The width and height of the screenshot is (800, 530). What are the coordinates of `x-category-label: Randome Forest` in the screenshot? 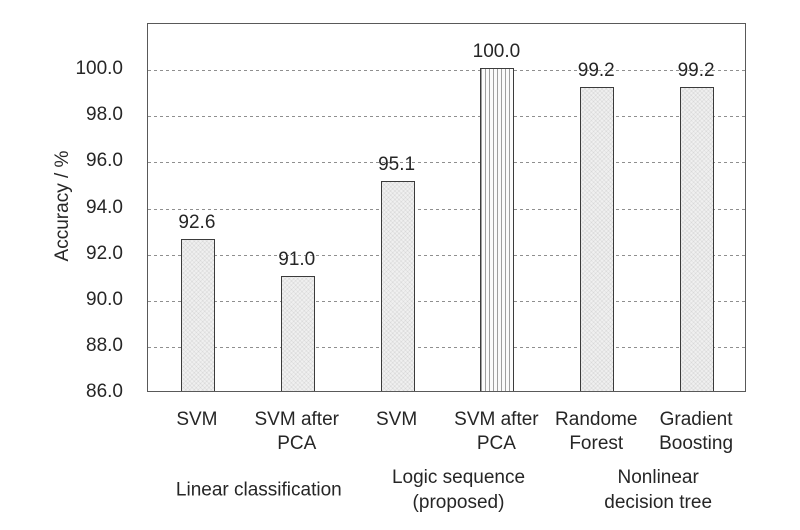 It's located at (596, 431).